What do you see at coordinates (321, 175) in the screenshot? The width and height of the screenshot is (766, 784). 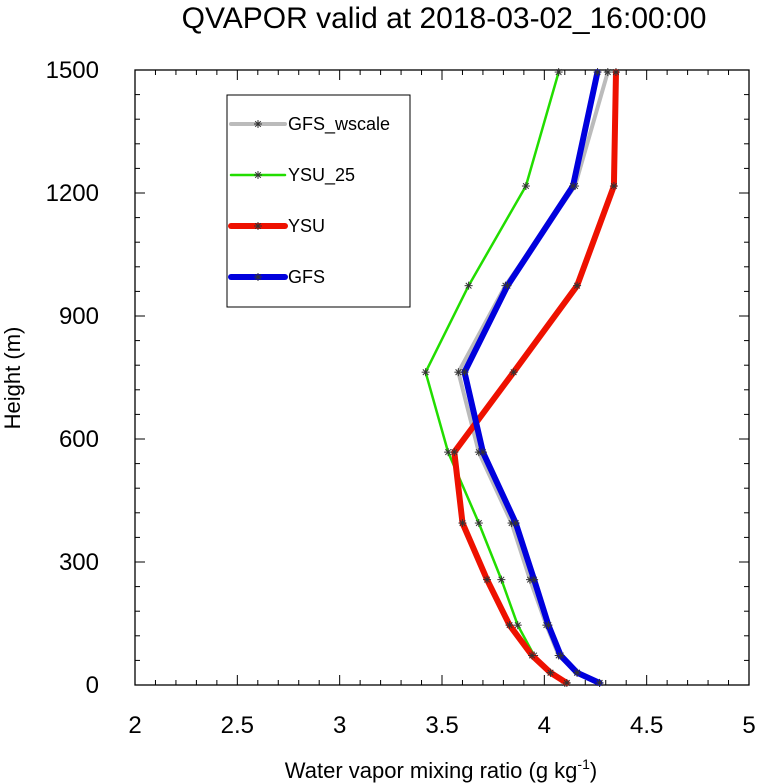 I see `legend-label-ysu-25: YSU_25` at bounding box center [321, 175].